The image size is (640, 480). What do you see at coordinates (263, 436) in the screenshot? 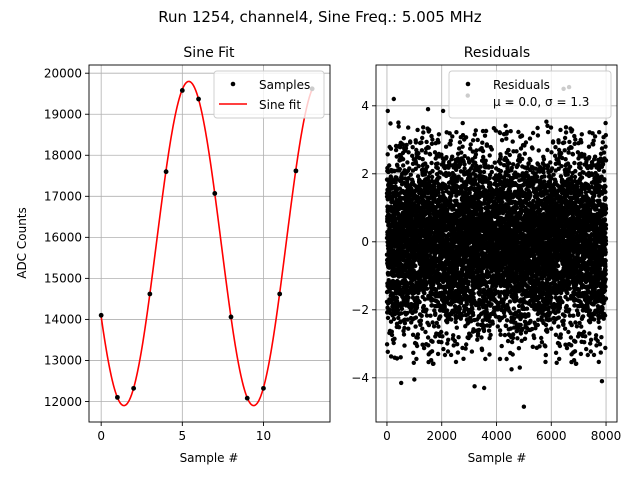
I see `sine-fit-x-tick-label: 10` at bounding box center [263, 436].